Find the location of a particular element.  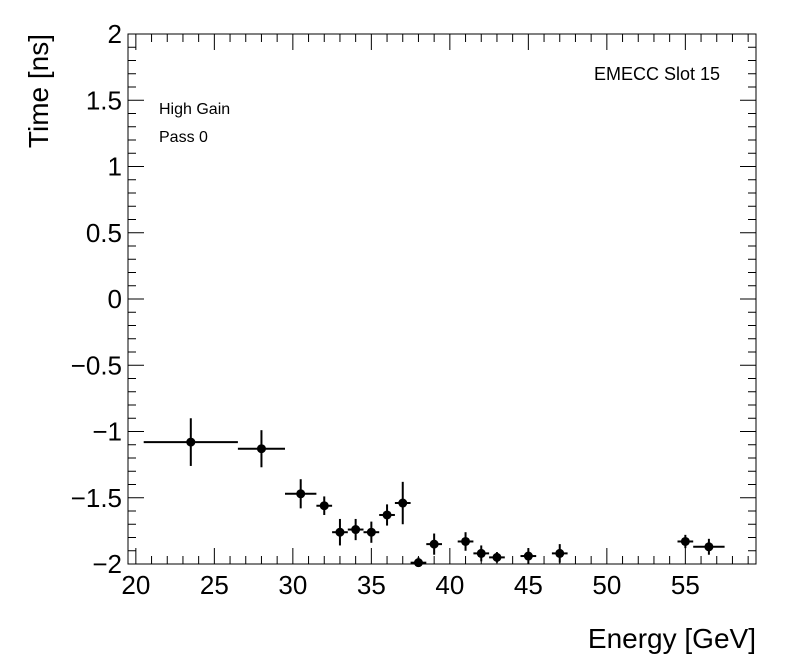

y-tick-label: 0 is located at coordinates (115, 299).